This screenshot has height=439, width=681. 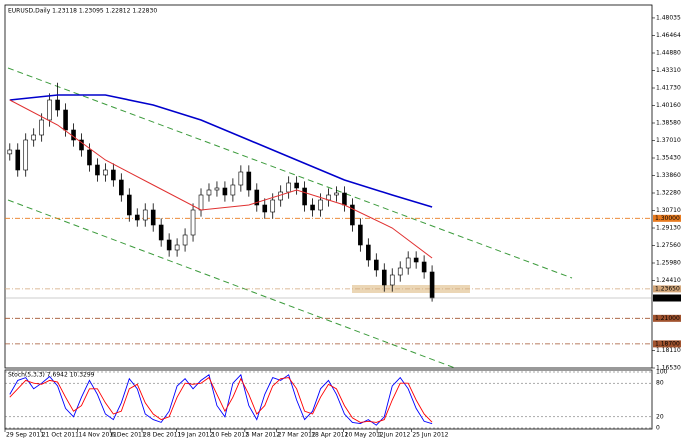 I want to click on y-tick-label: 1.24410, so click(x=668, y=280).